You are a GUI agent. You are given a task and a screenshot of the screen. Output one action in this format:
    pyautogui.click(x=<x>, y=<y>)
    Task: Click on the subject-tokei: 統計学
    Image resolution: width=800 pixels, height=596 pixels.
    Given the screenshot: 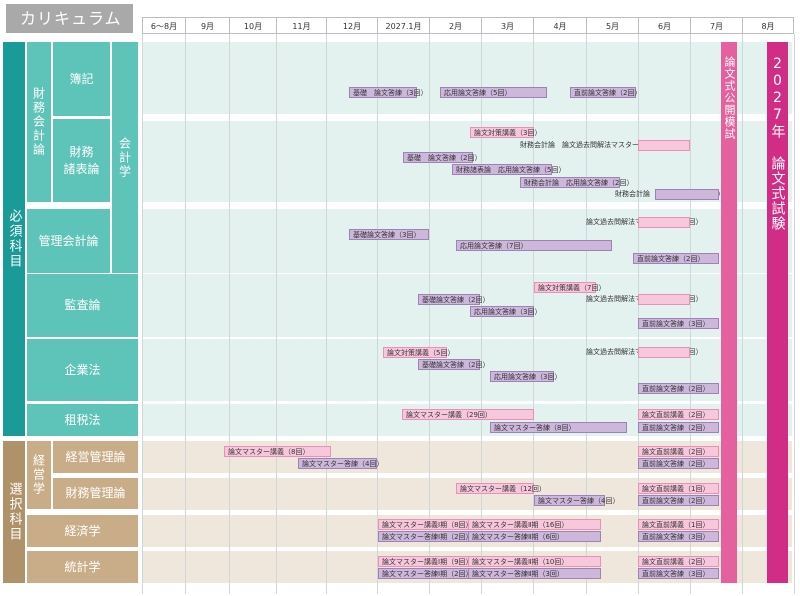 What is the action you would take?
    pyautogui.click(x=82, y=567)
    